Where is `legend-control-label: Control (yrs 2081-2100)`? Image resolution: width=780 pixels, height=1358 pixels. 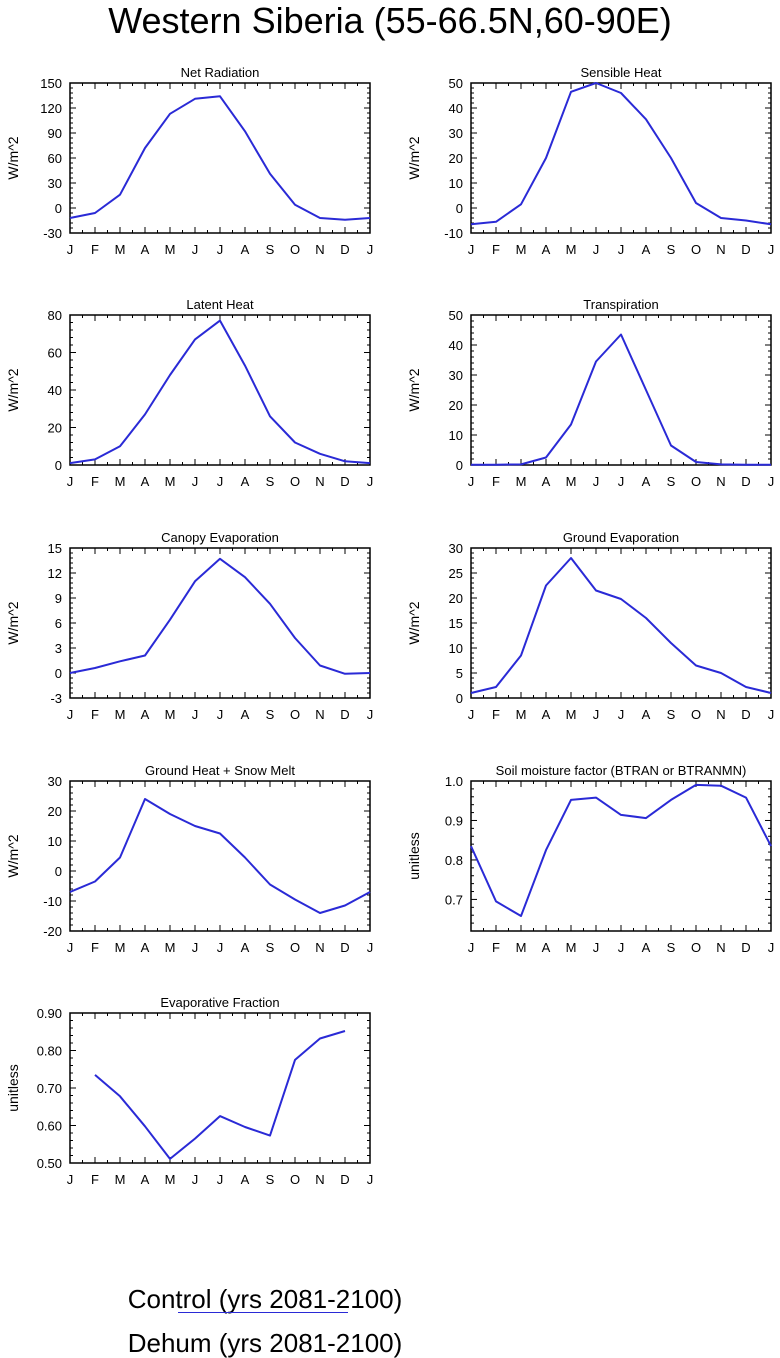 legend-control-label: Control (yrs 2081-2100) is located at coordinates (265, 1299).